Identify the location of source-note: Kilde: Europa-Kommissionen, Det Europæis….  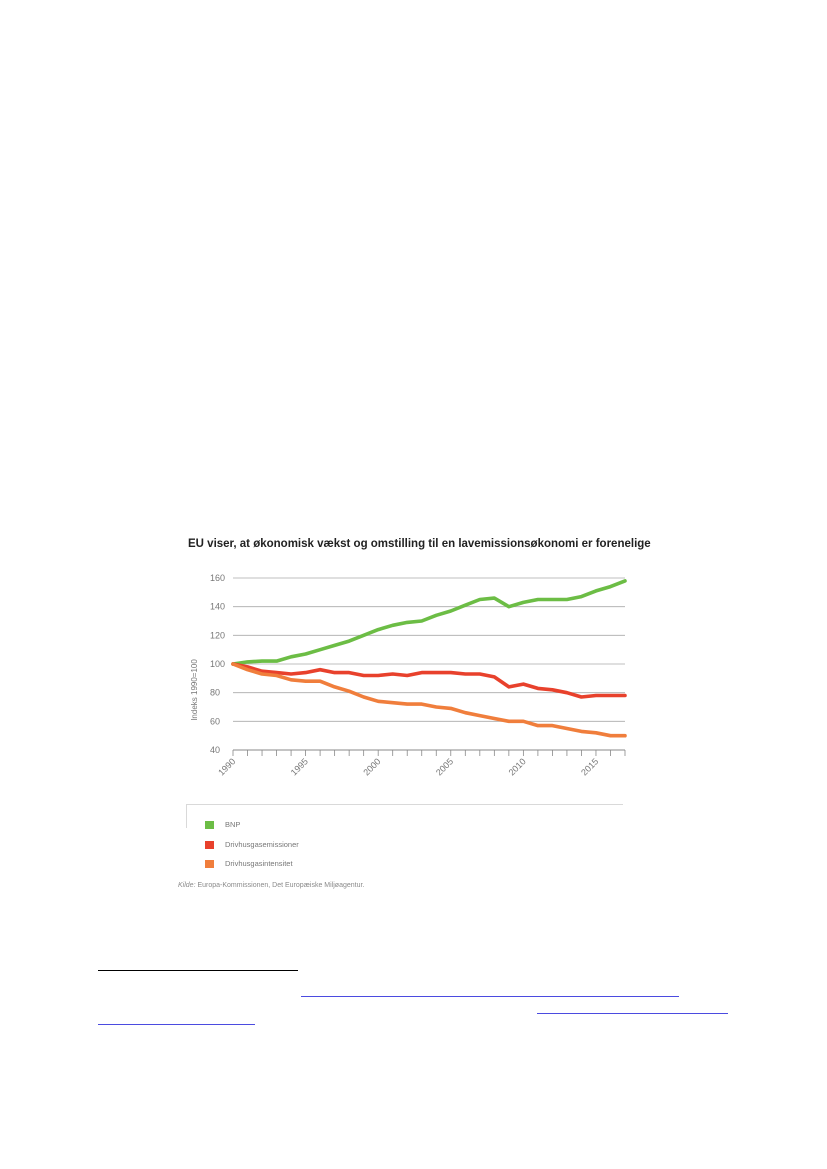
(271, 885).